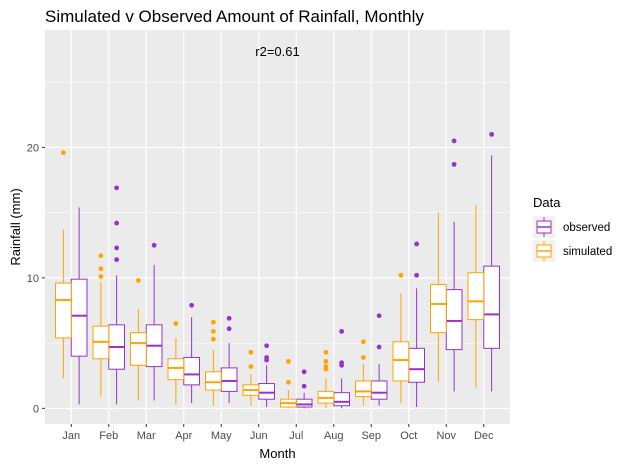 The width and height of the screenshot is (634, 470). Describe the element at coordinates (371, 436) in the screenshot. I see `x-tick-label-sep: Sep` at that location.